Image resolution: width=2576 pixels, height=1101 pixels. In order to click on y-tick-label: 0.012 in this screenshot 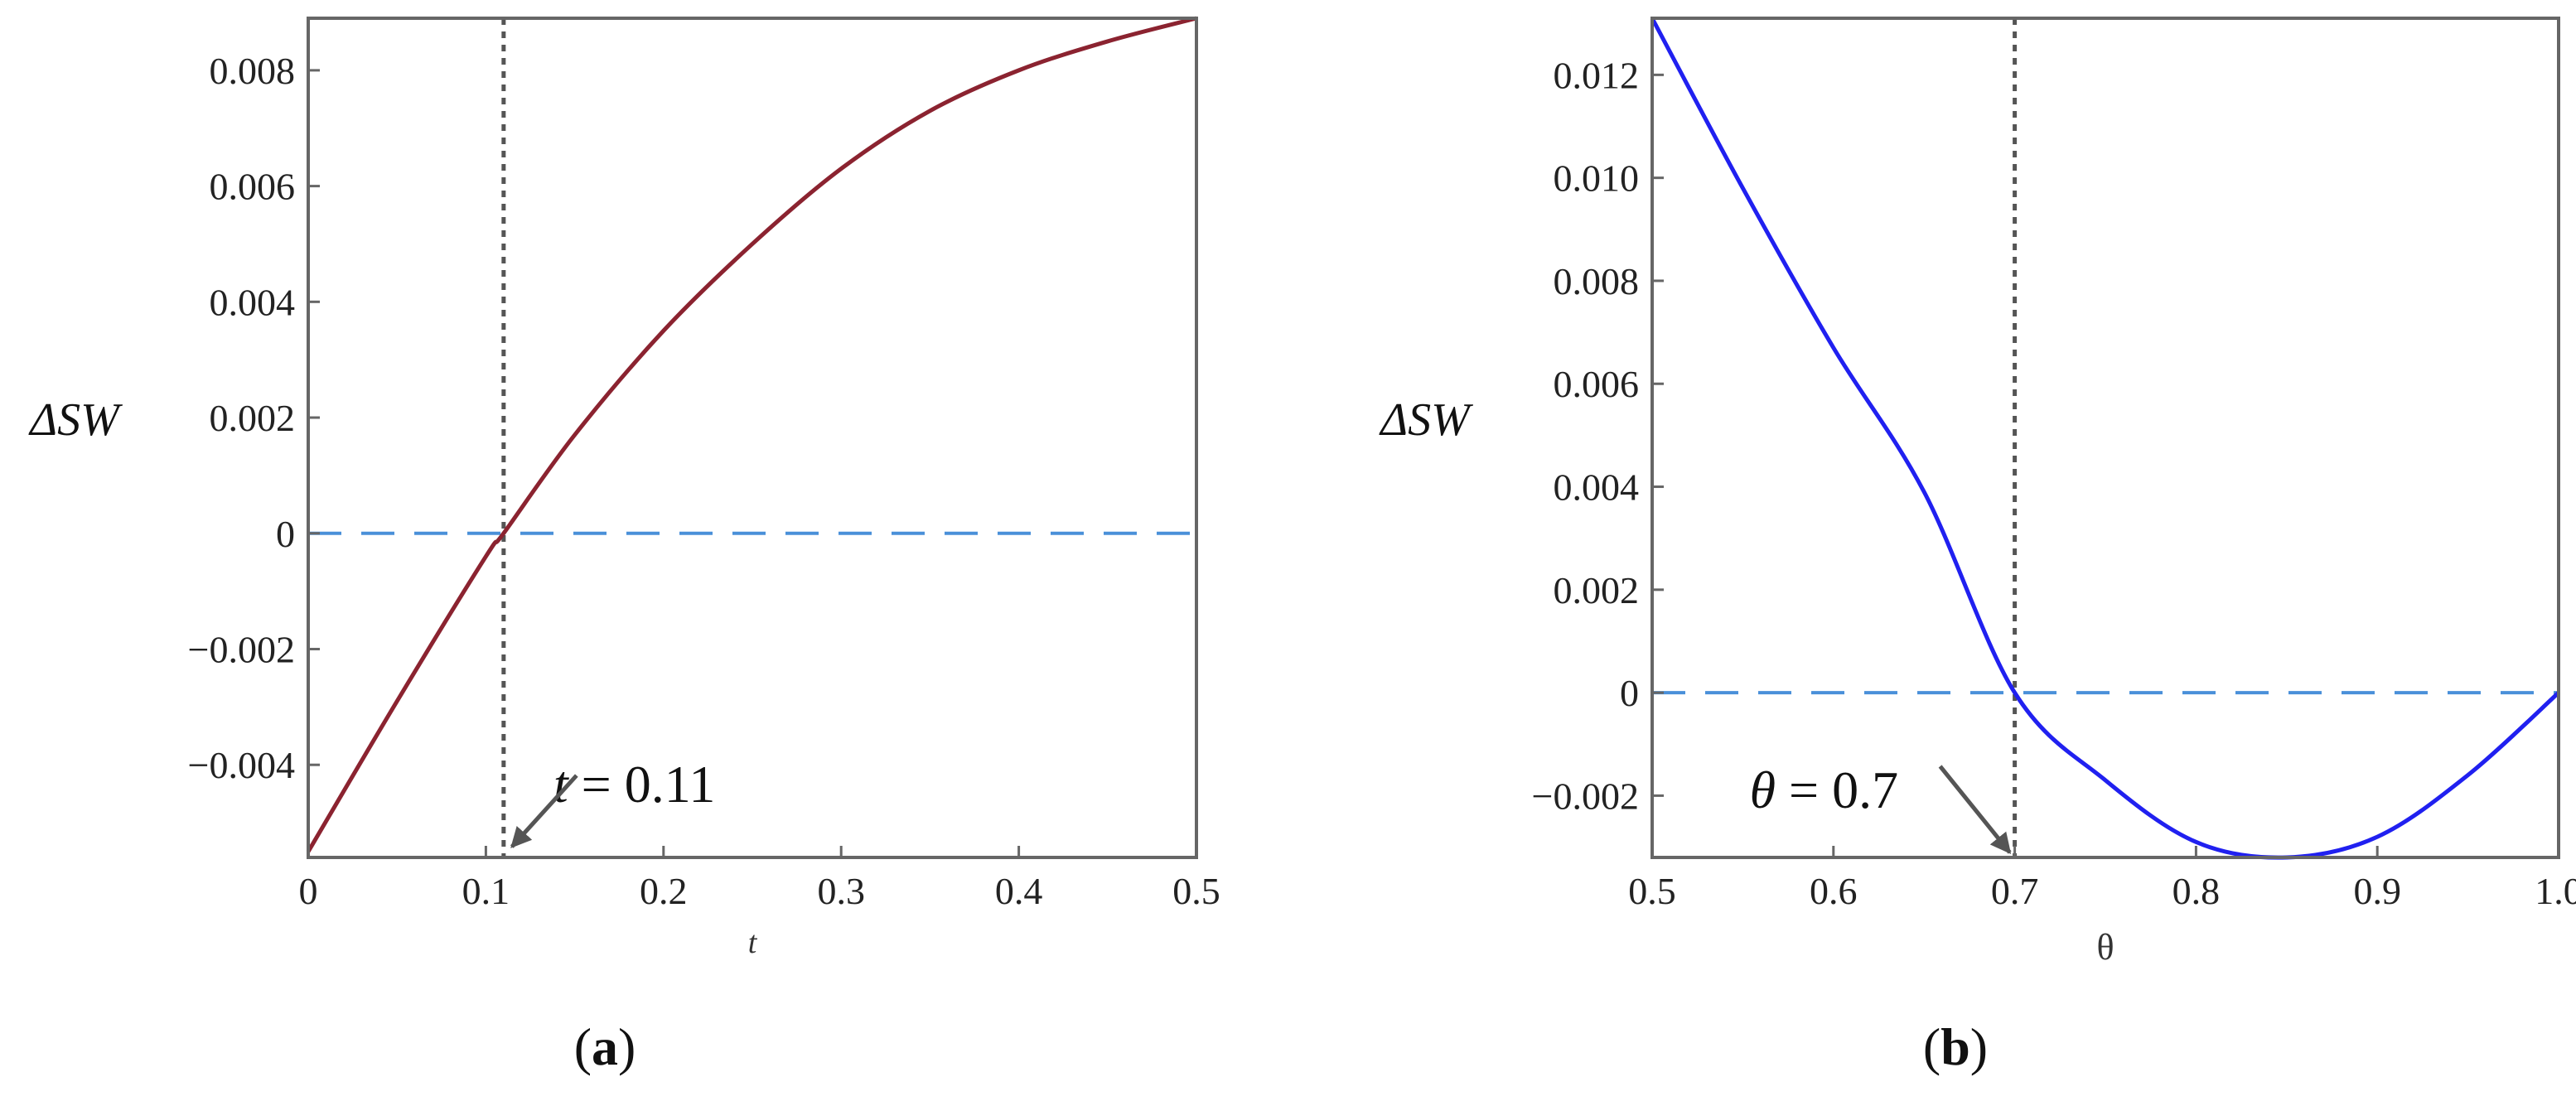, I will do `click(1597, 75)`.